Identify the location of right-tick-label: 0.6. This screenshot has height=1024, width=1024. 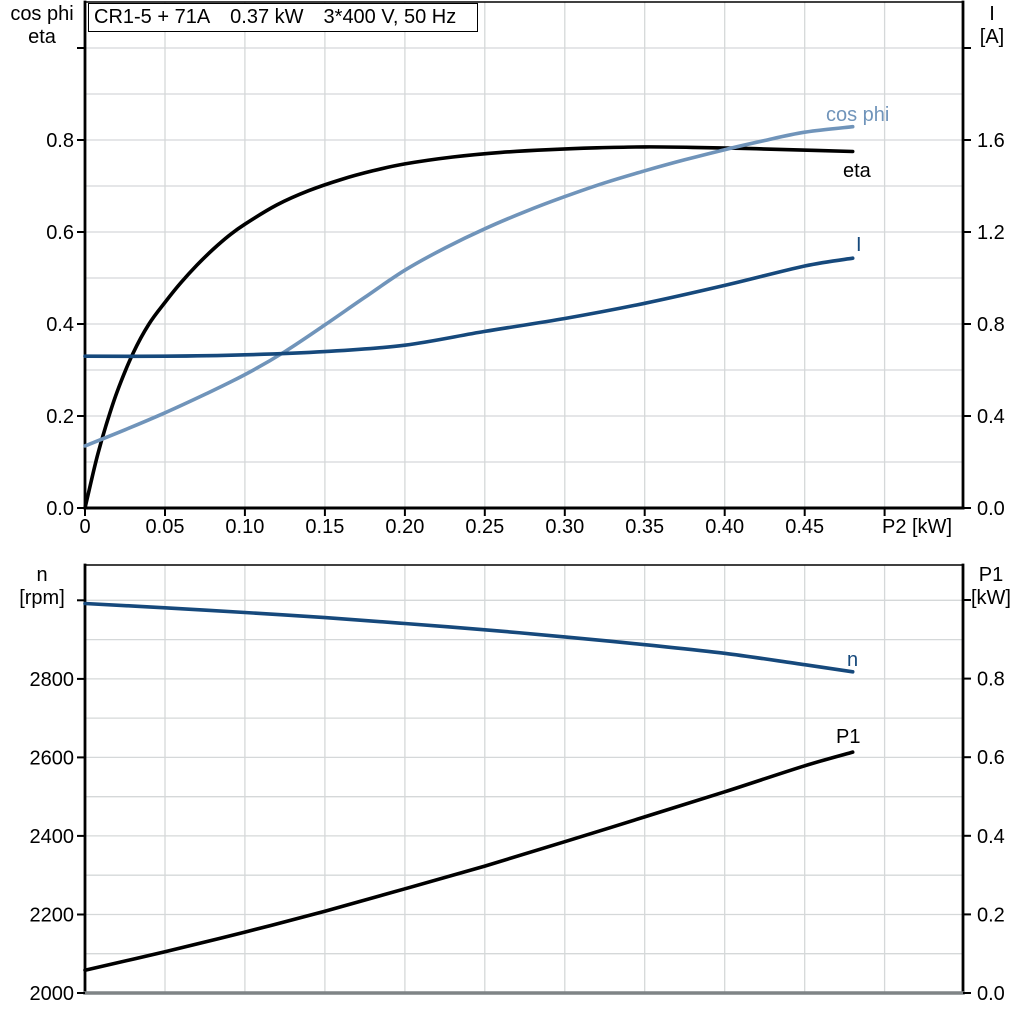
(991, 758).